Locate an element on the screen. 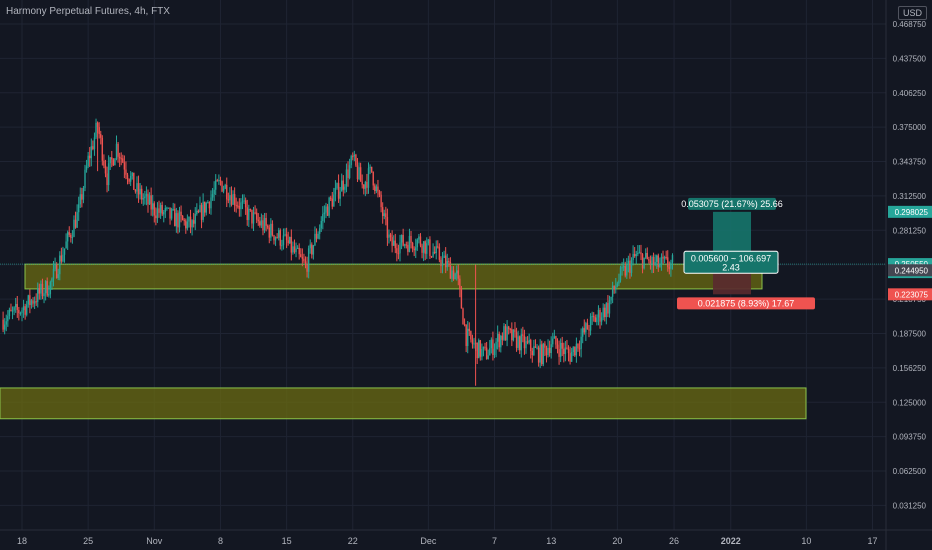  price-axis-badge-label: 0.223075 is located at coordinates (912, 294).